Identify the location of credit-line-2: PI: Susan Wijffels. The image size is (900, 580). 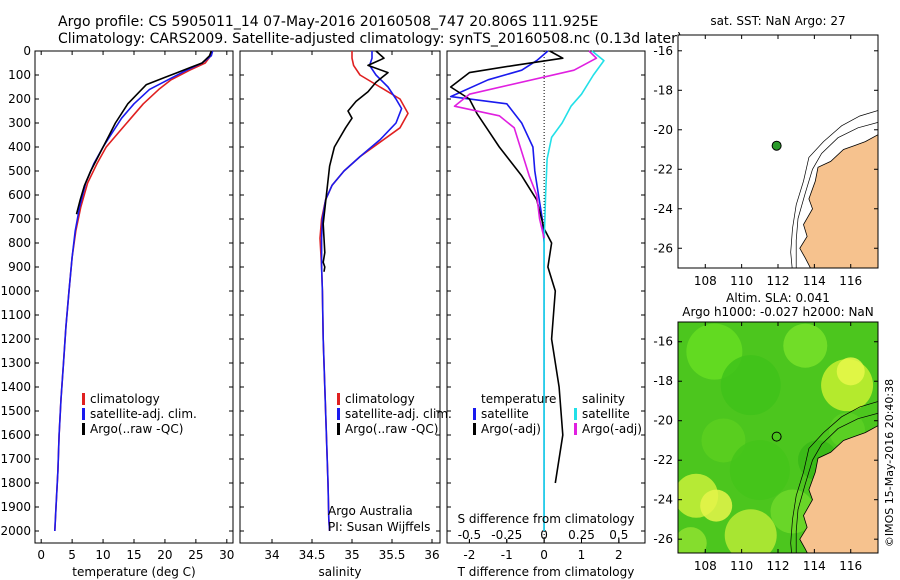
(379, 527).